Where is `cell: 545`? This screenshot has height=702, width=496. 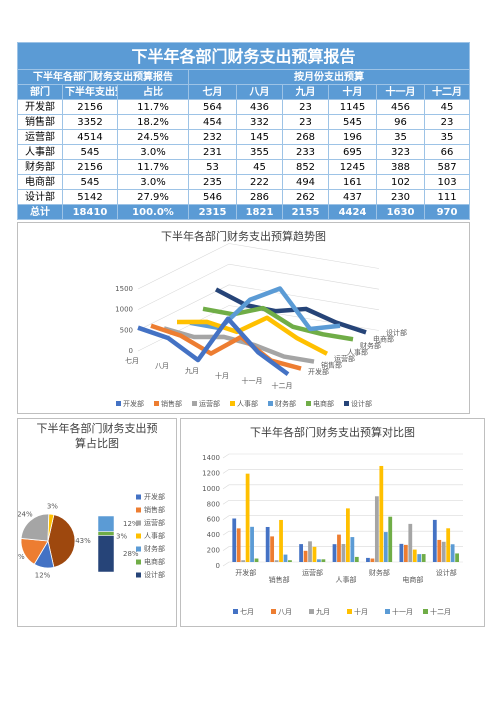
cell: 545 is located at coordinates (90, 182).